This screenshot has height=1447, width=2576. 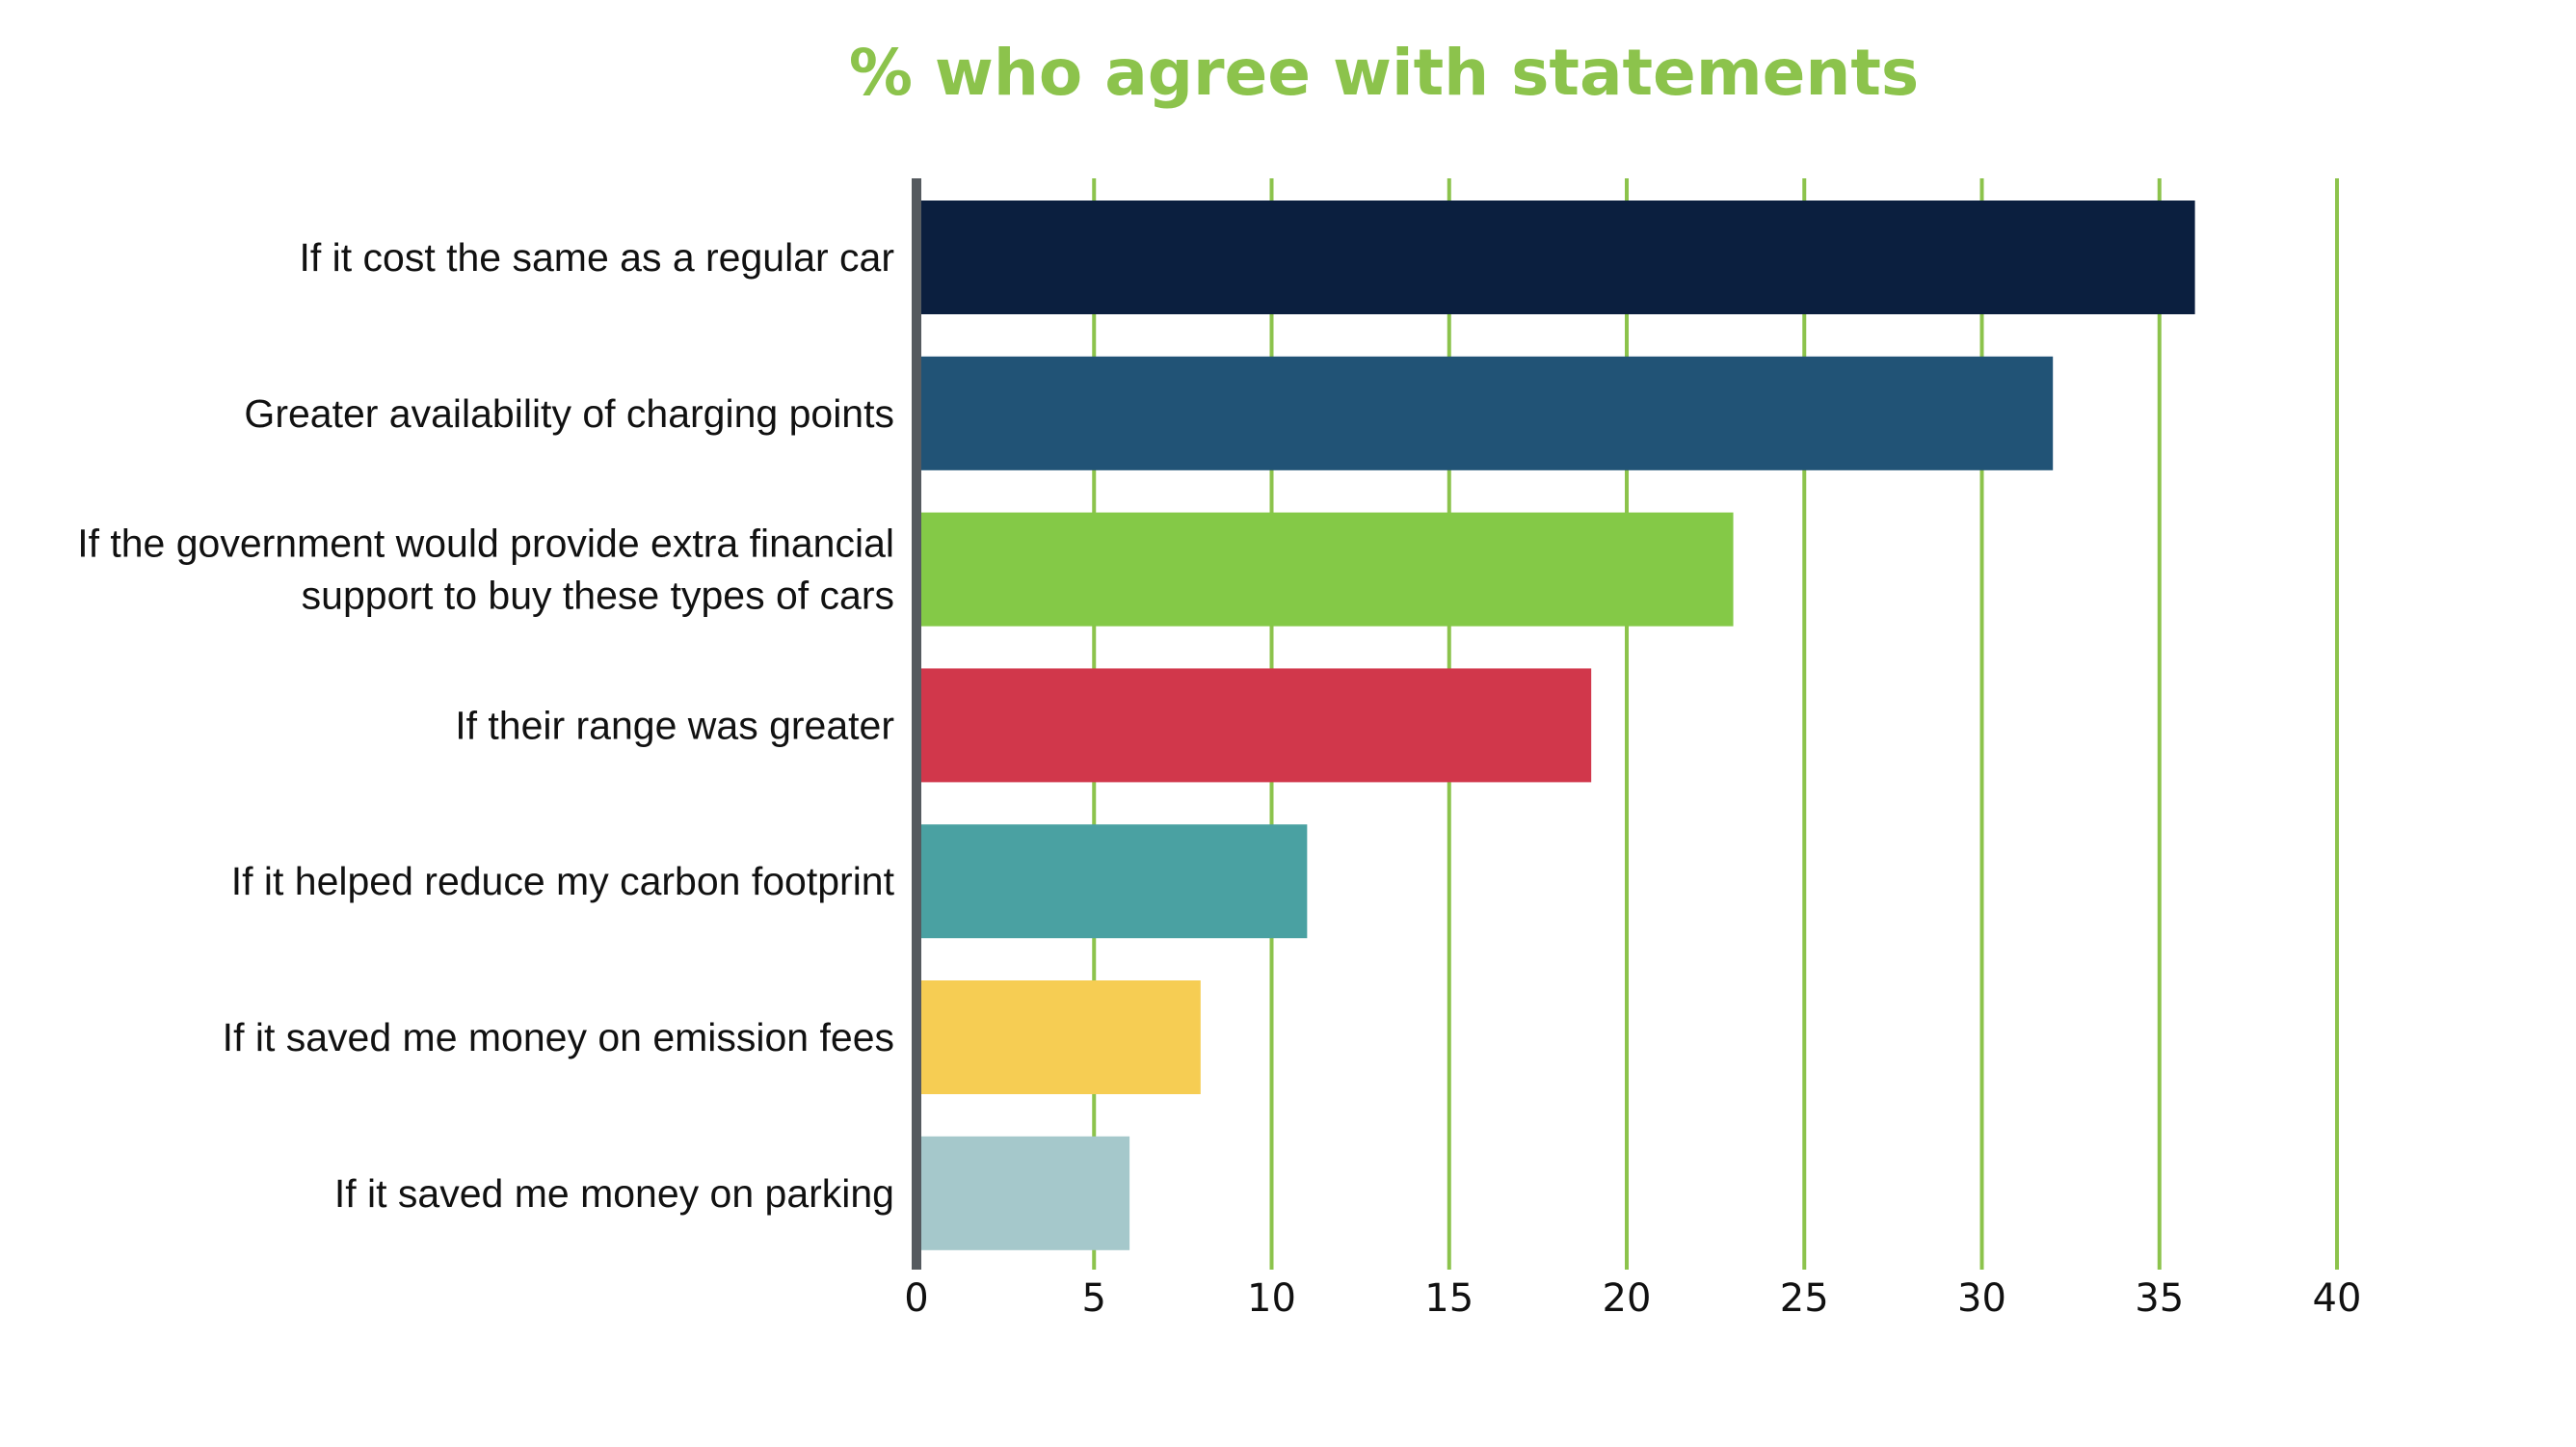 What do you see at coordinates (1627, 1298) in the screenshot?
I see `x-tick-label: 20` at bounding box center [1627, 1298].